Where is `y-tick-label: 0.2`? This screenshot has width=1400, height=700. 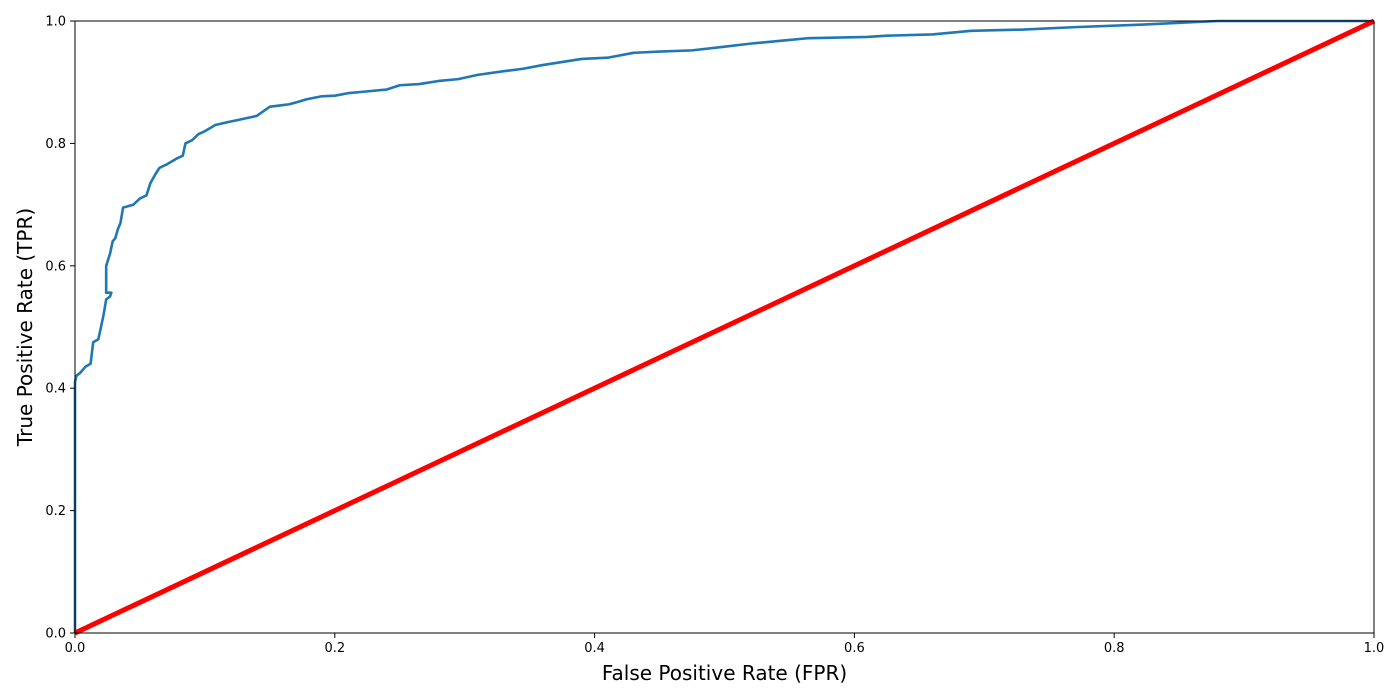
y-tick-label: 0.2 is located at coordinates (55, 511).